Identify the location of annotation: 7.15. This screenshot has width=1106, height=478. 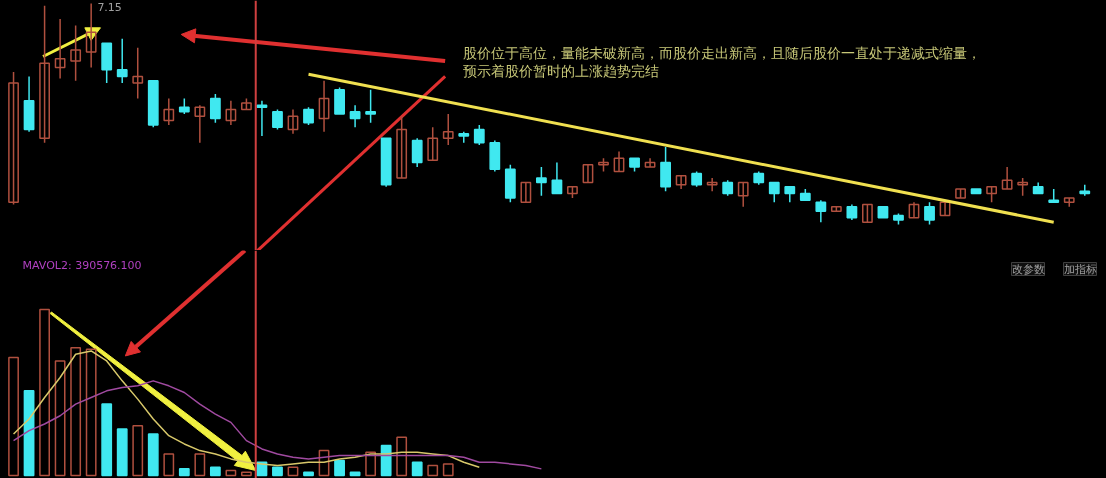
(109, 7).